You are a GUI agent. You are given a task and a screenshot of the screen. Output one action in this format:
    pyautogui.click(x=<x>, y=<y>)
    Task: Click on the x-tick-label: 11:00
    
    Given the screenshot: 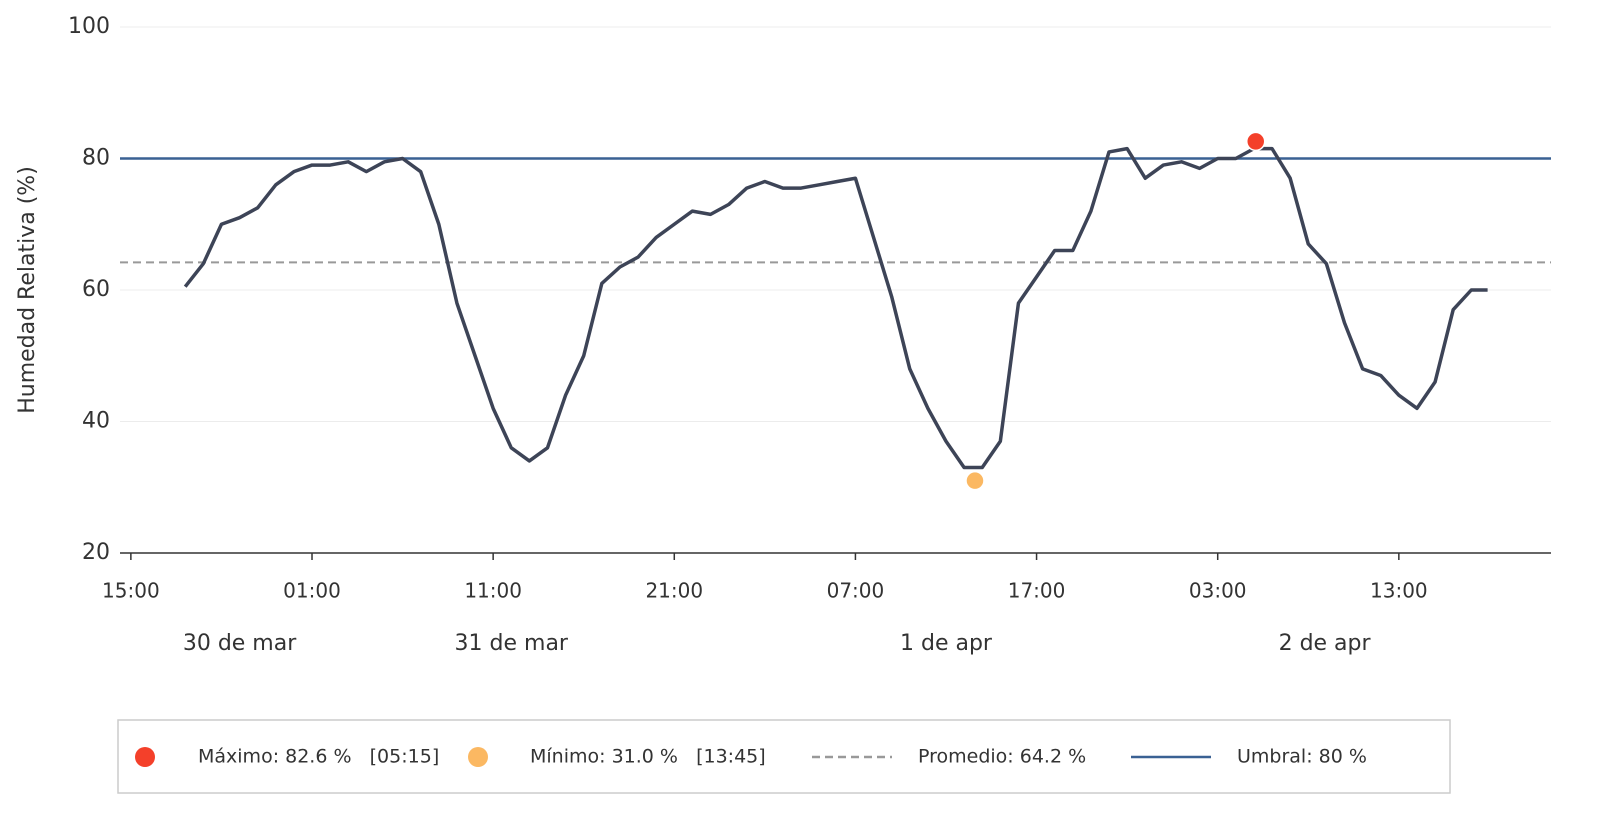 What is the action you would take?
    pyautogui.click(x=493, y=591)
    